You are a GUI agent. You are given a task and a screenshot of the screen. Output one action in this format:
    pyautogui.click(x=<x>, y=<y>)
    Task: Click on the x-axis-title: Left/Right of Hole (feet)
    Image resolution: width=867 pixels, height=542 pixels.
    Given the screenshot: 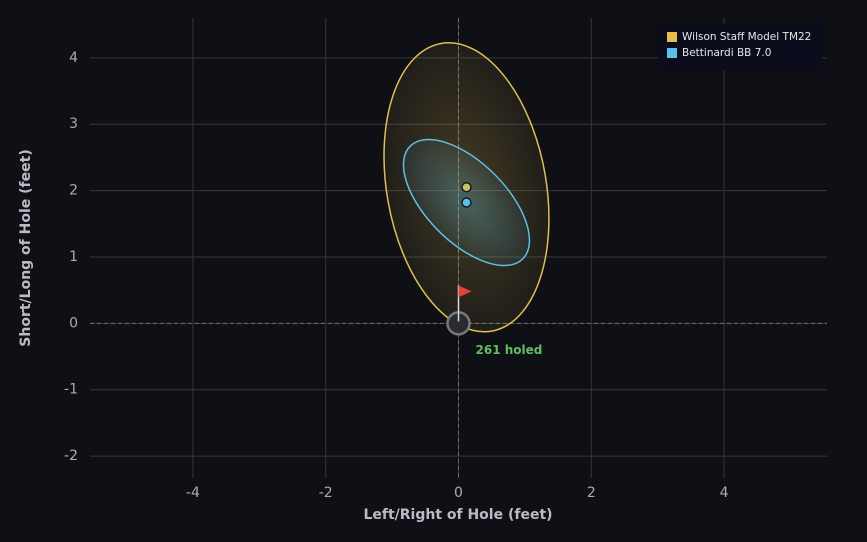 What is the action you would take?
    pyautogui.click(x=457, y=515)
    